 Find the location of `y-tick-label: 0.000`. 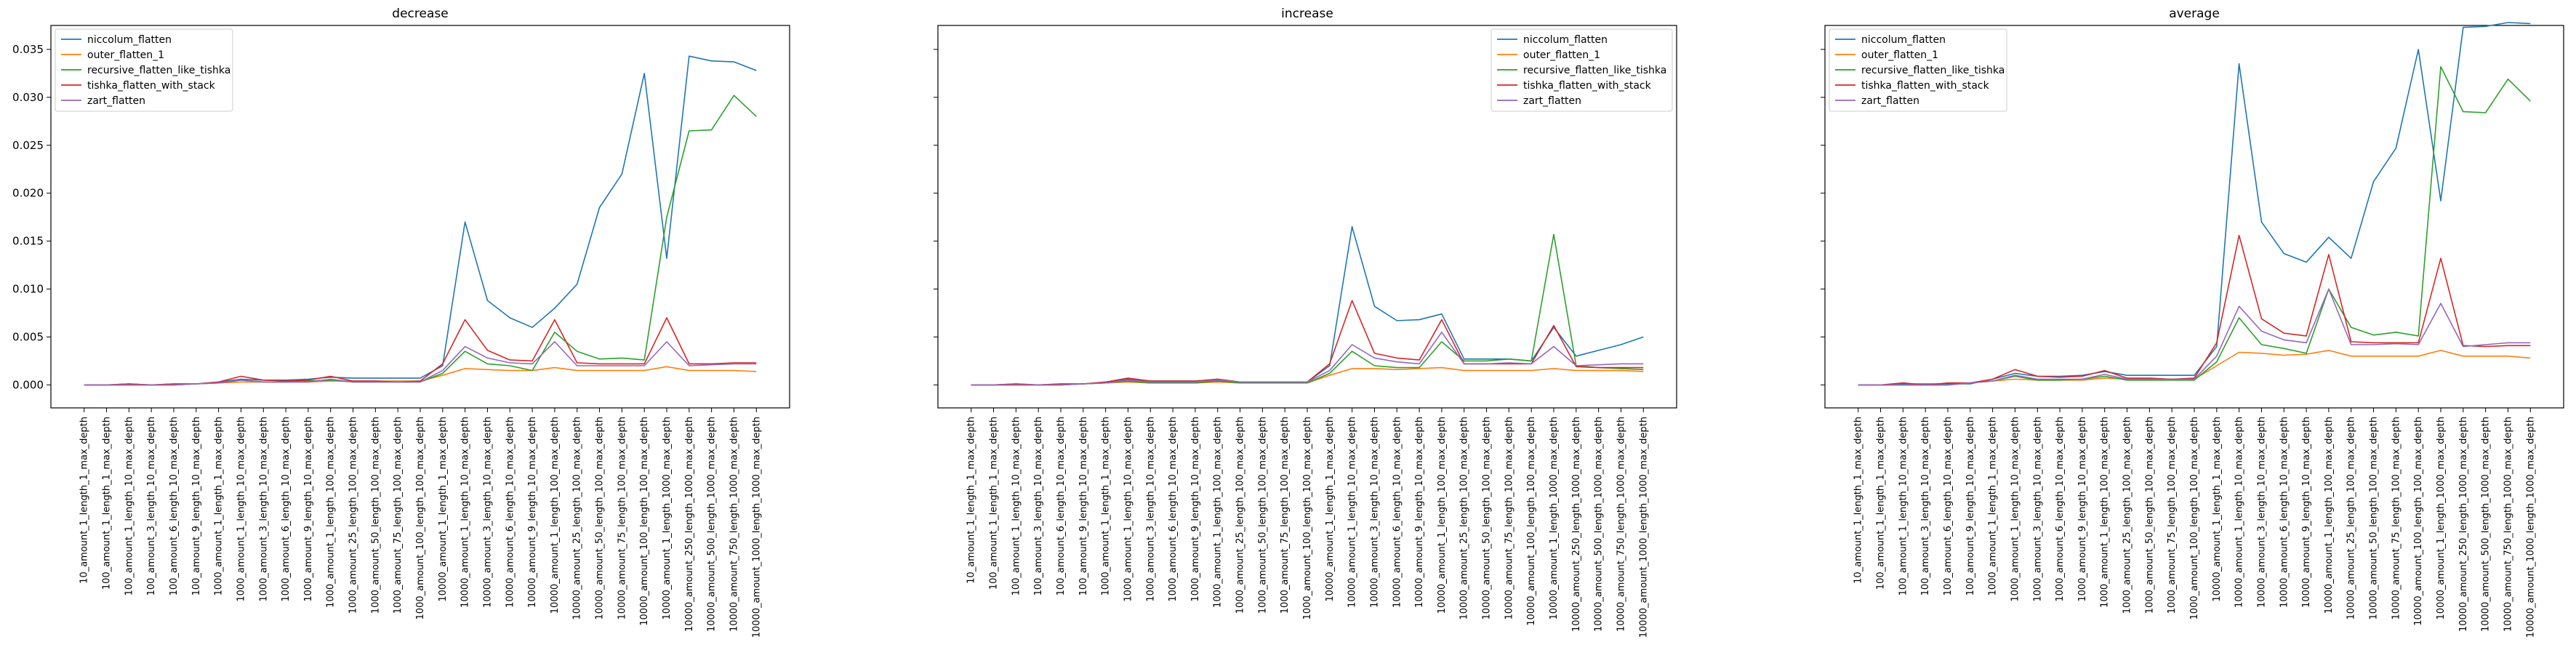

y-tick-label: 0.000 is located at coordinates (28, 384).